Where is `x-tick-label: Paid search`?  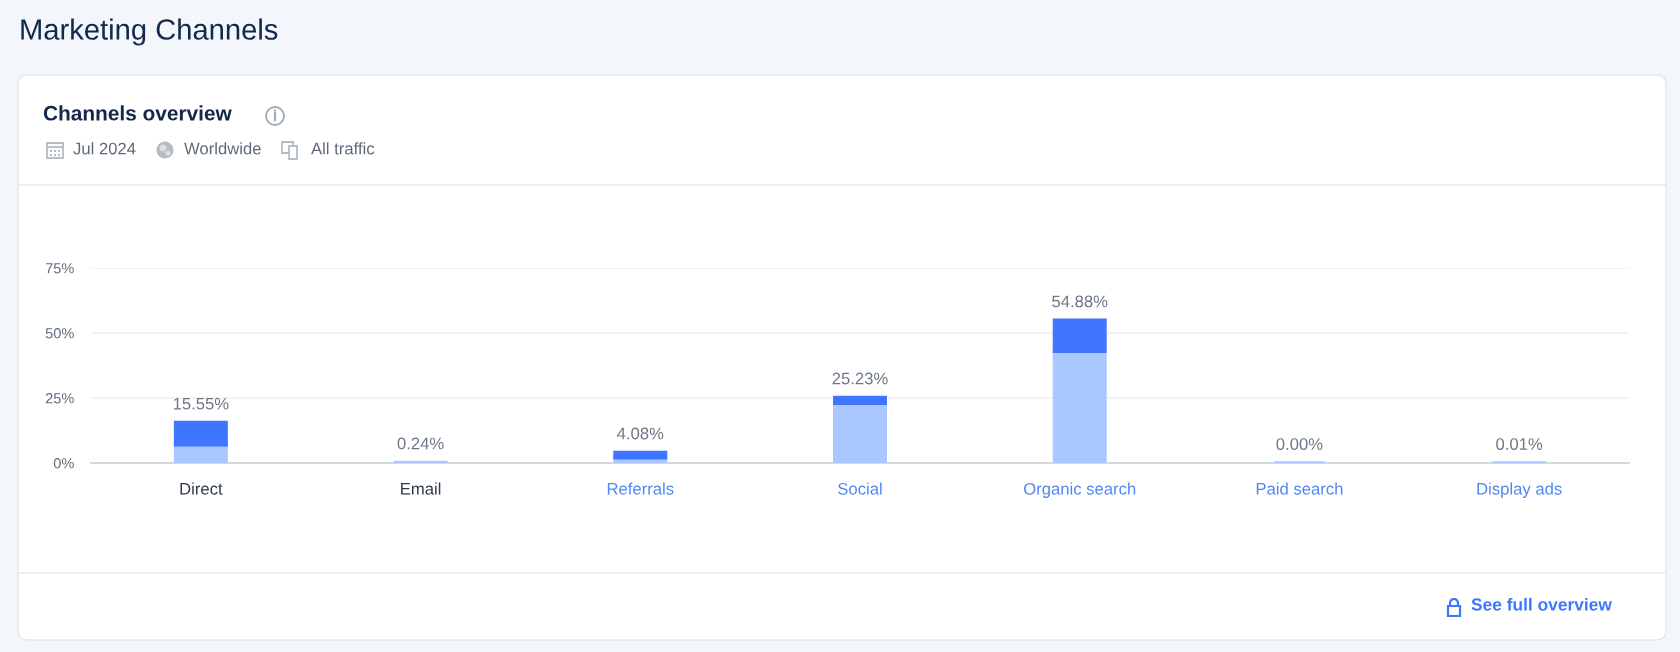 x-tick-label: Paid search is located at coordinates (1299, 488).